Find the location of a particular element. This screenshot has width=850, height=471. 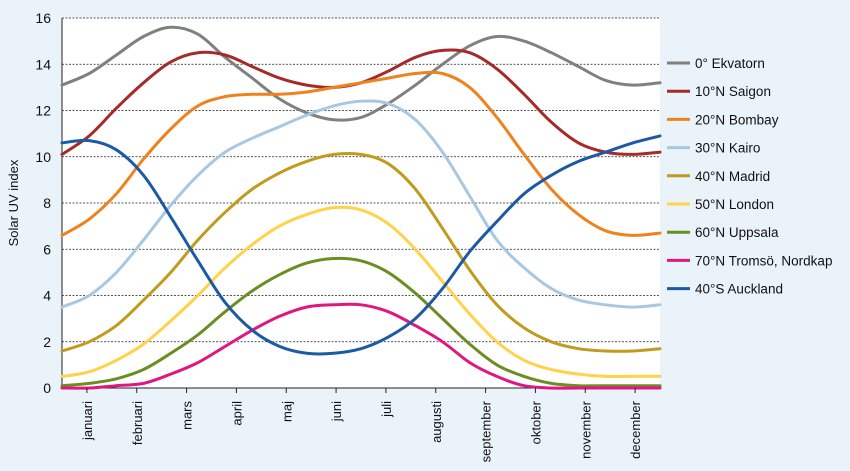

x-tick-label: juli is located at coordinates (386, 409).